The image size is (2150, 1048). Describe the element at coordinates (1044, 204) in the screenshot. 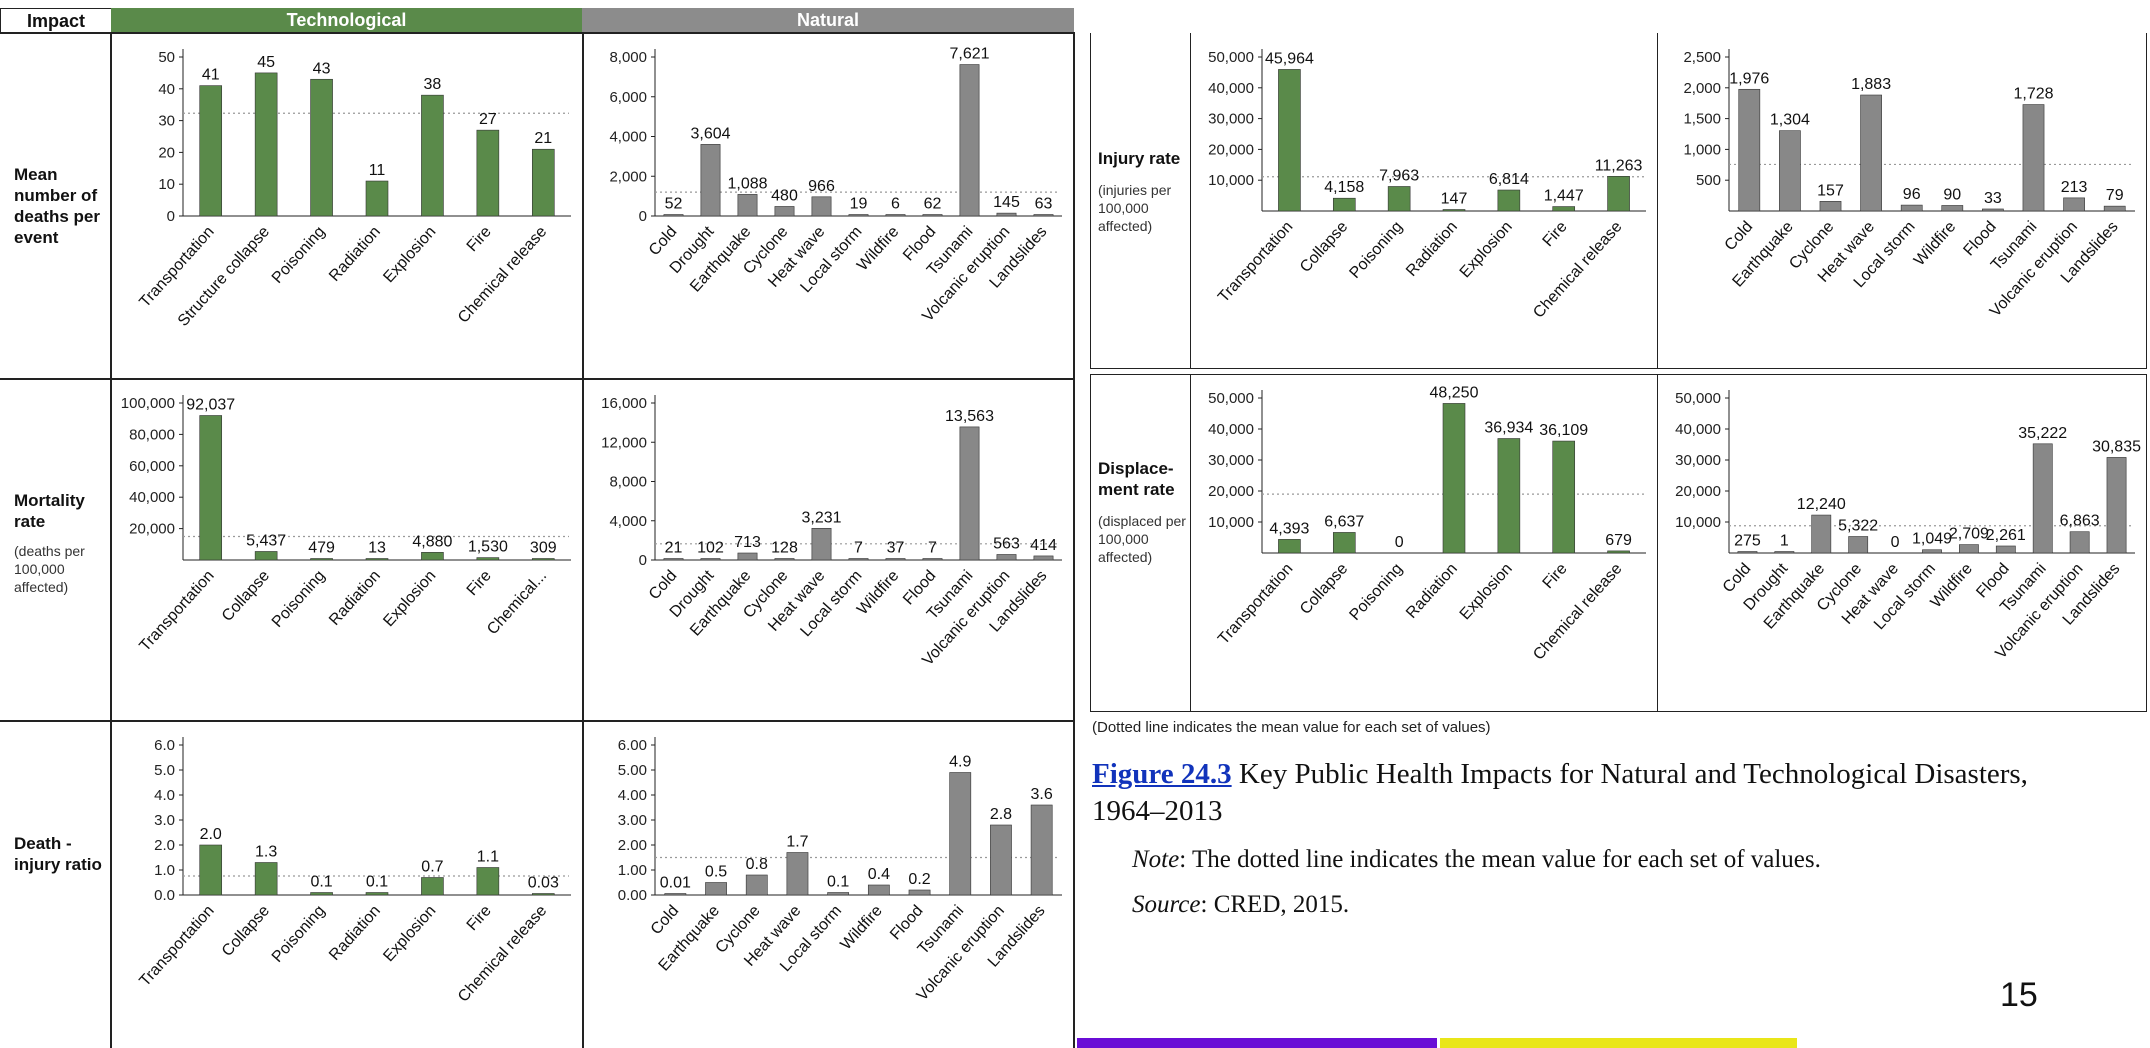

I see `data-label: 63` at that location.